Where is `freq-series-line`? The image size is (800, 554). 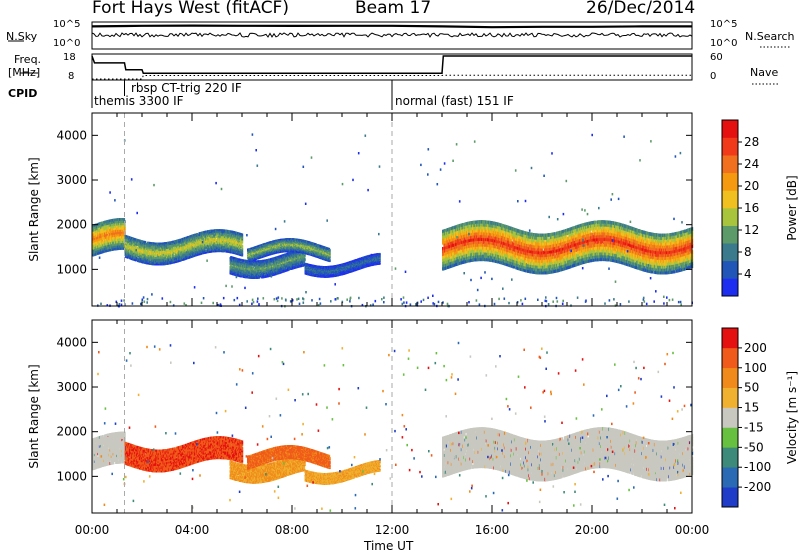
freq-series-line is located at coordinates (391, 65).